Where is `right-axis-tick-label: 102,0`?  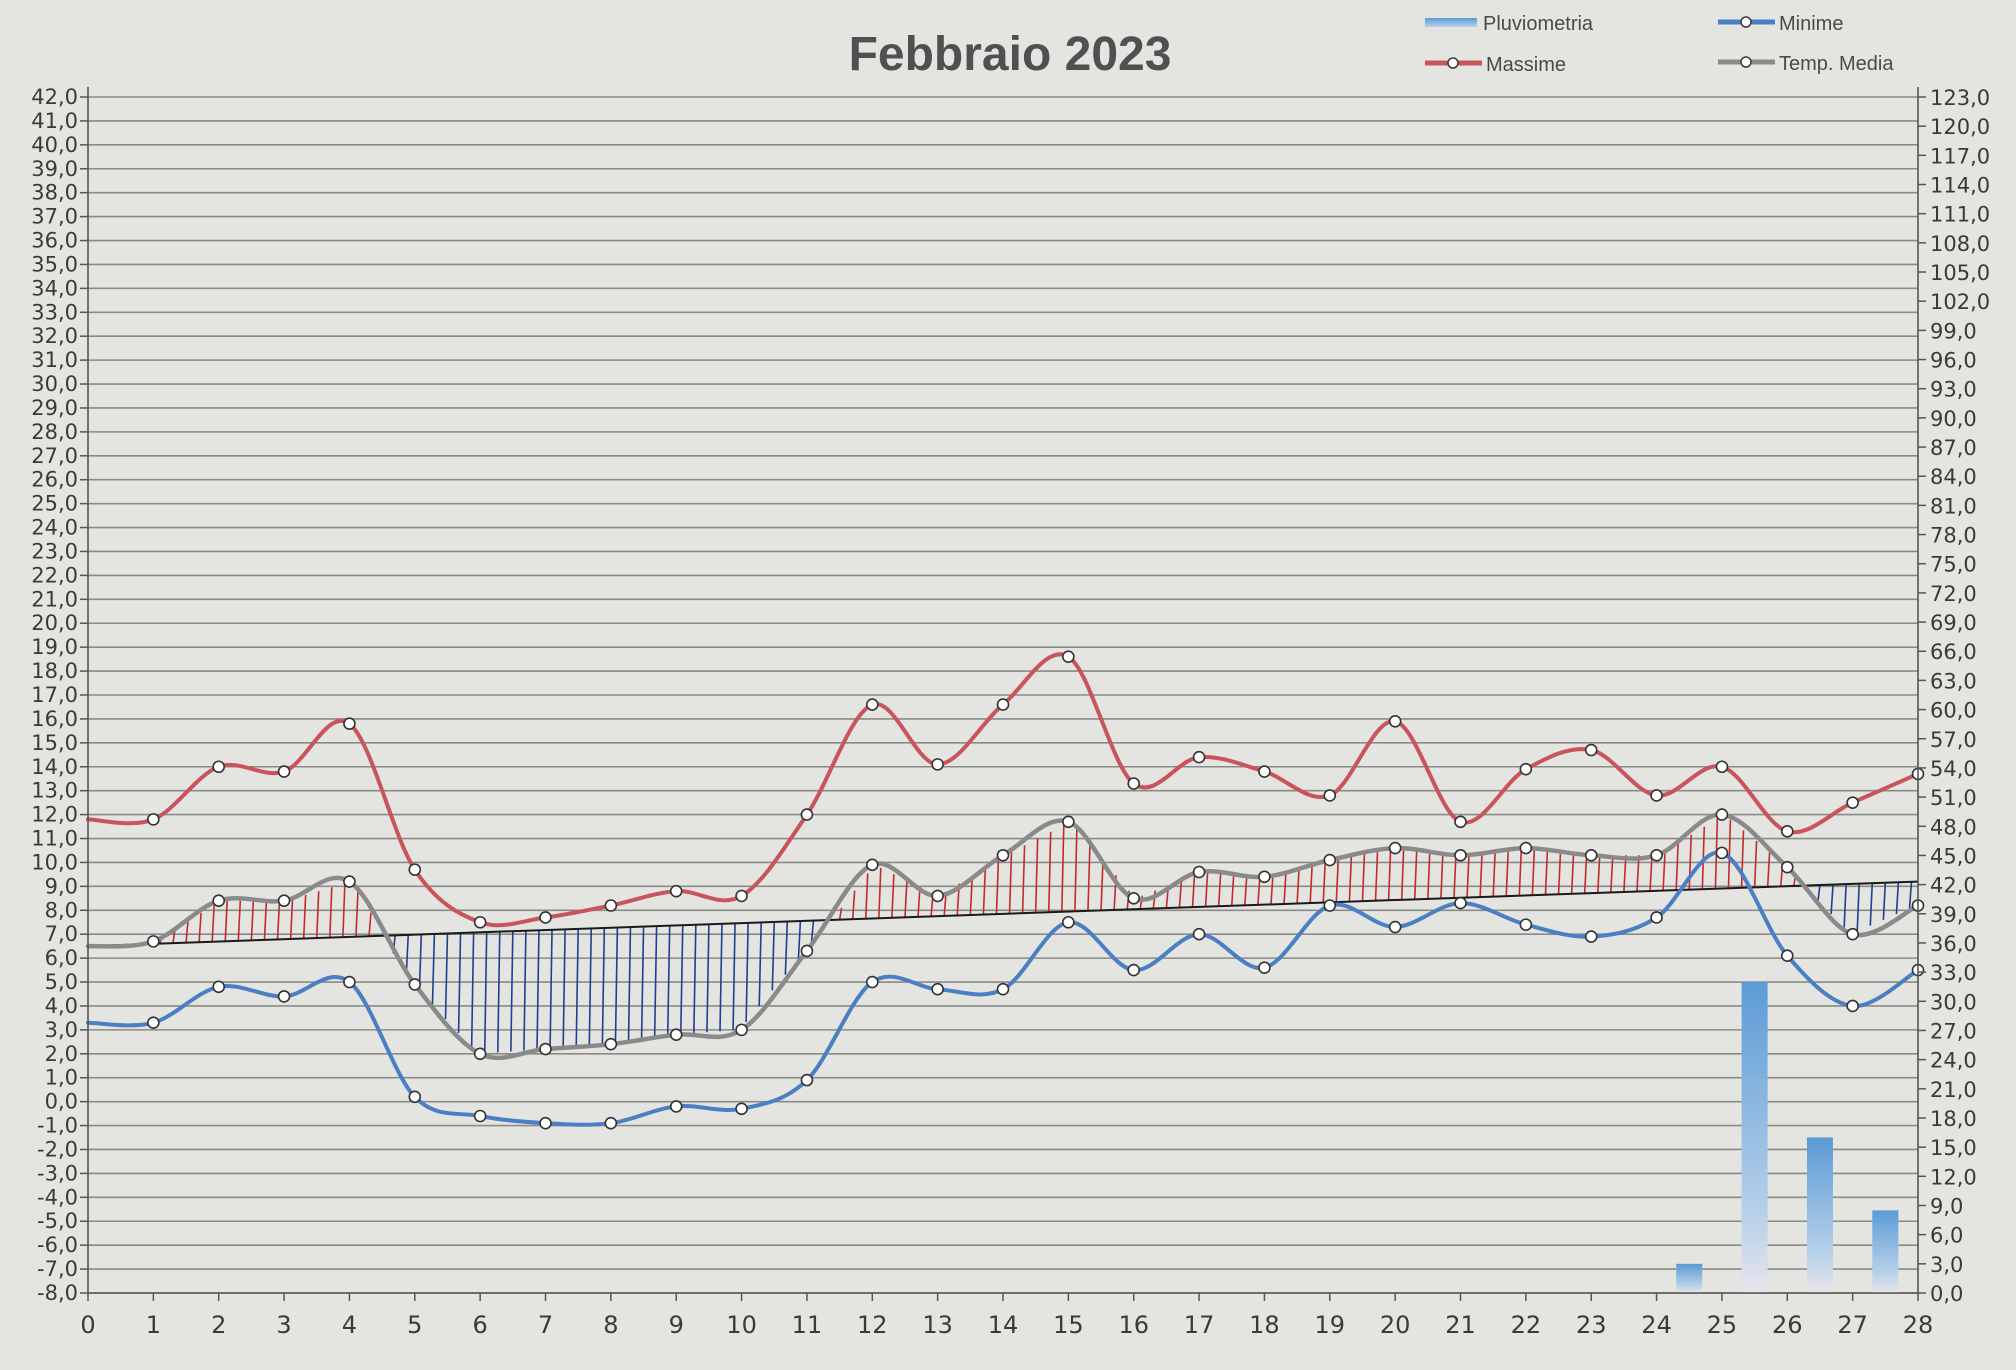
right-axis-tick-label: 102,0 is located at coordinates (1960, 302).